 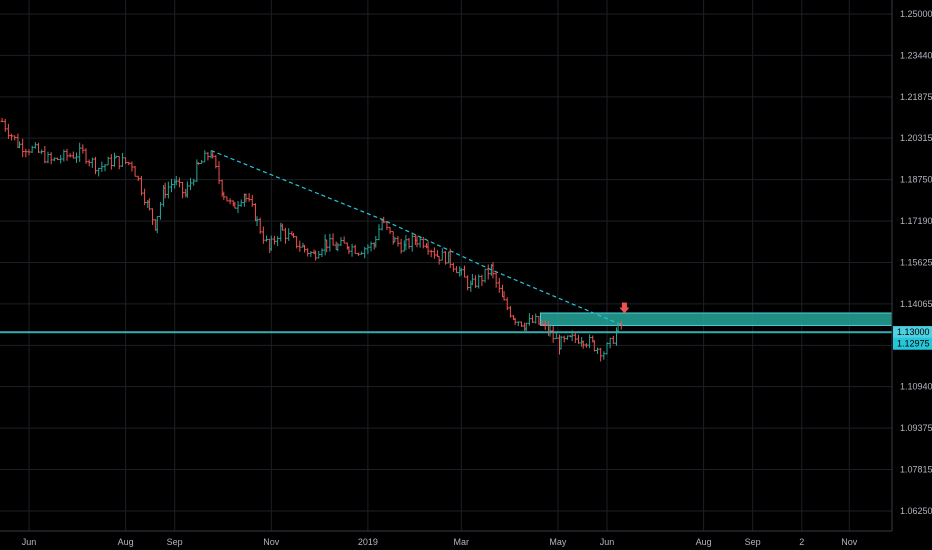 What do you see at coordinates (916, 14) in the screenshot?
I see `price-tick-label: 1.25000` at bounding box center [916, 14].